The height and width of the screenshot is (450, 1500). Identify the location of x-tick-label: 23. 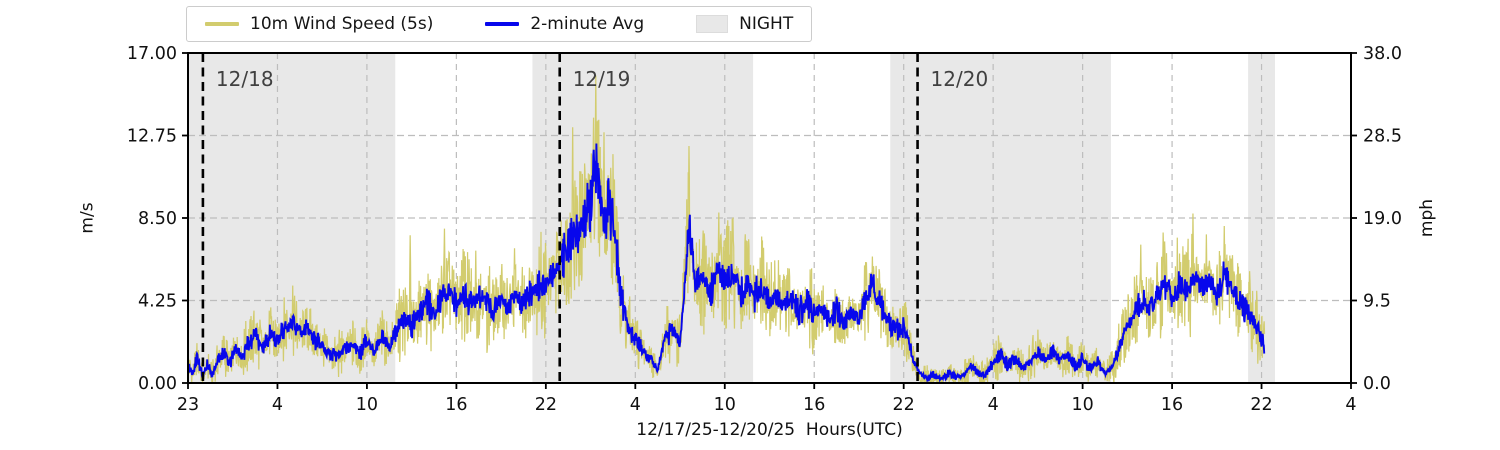
(188, 405).